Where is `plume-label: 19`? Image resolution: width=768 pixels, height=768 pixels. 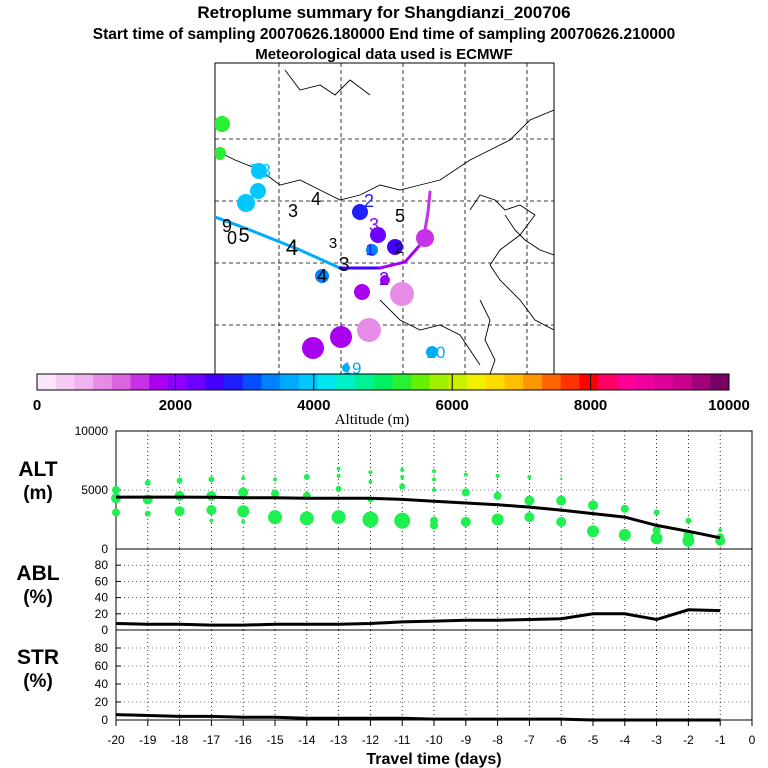
plume-label: 19 is located at coordinates (352, 368).